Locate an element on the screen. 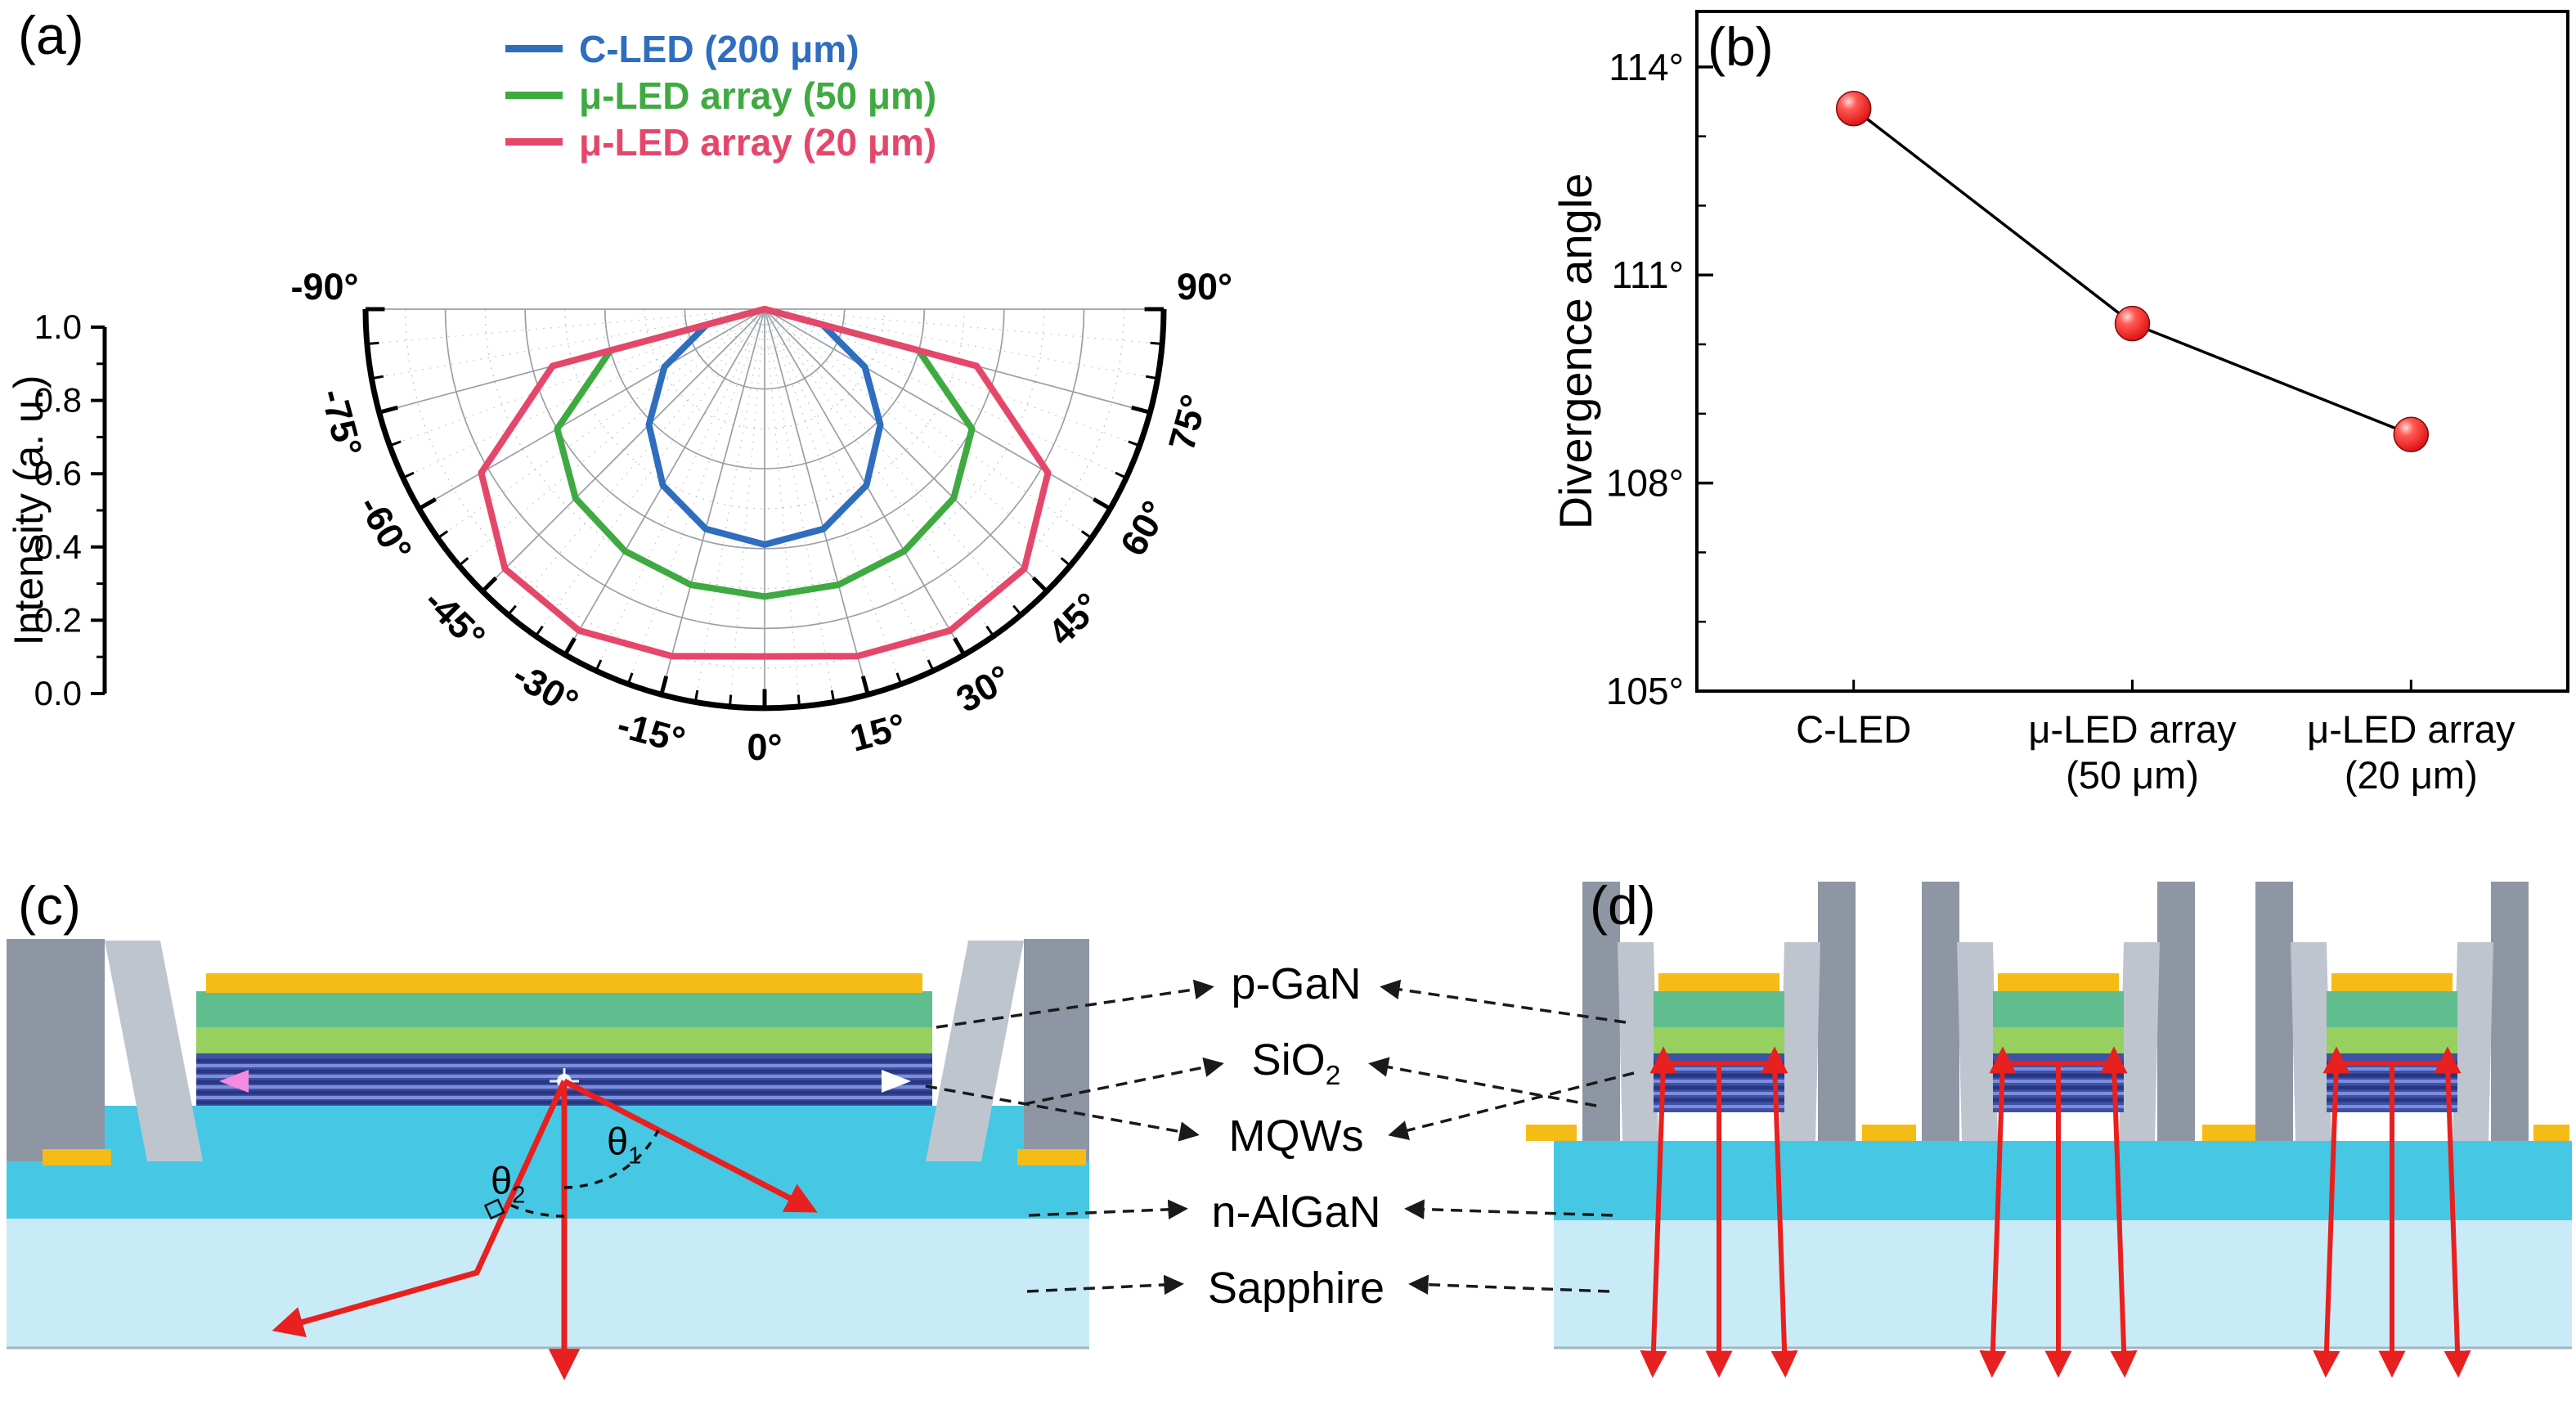 This screenshot has height=1401, width=2576. legend-label-uled-50: μ-LED array (50 μm) is located at coordinates (758, 95).